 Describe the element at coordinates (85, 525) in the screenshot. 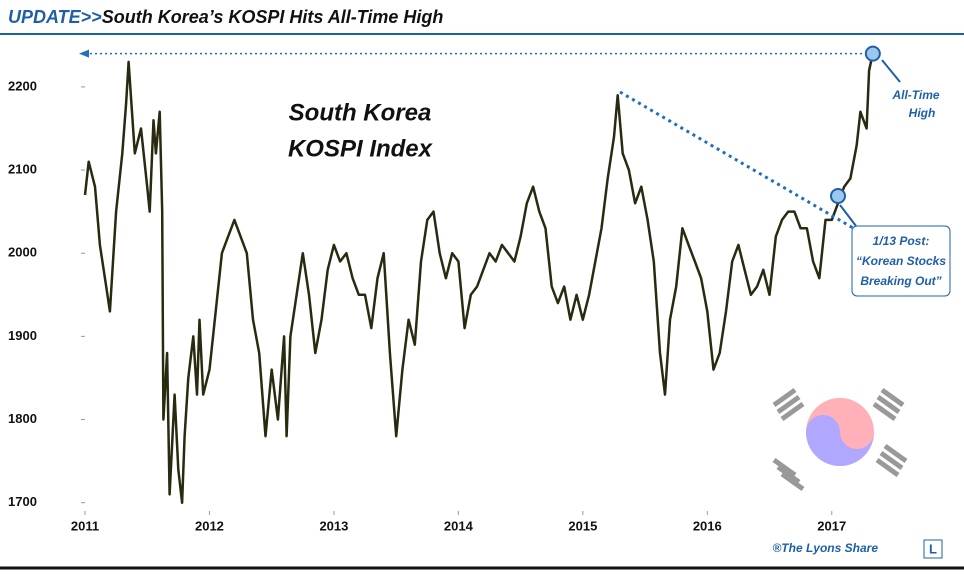

I see `x-tick-label: 2011` at that location.